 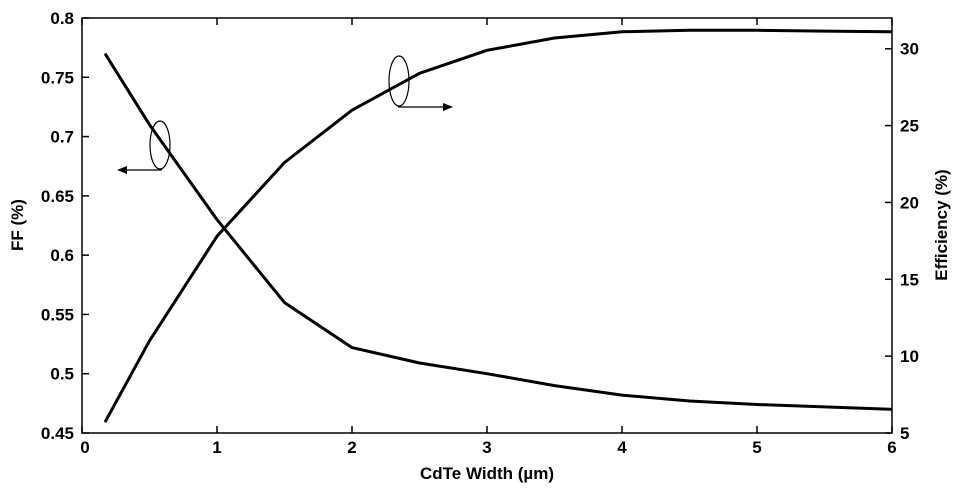 I want to click on right-y-axis-title: Efficiency (%), so click(x=941, y=224).